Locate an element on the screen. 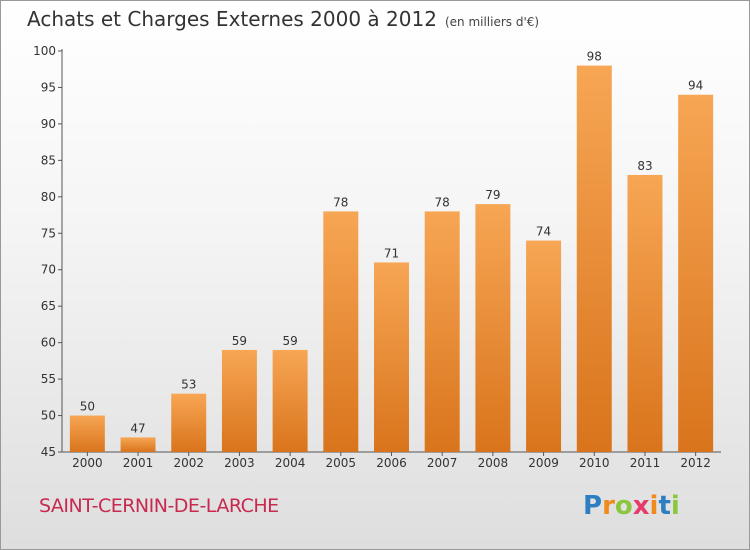 This screenshot has height=550, width=750. value-label: 79 is located at coordinates (492, 195).